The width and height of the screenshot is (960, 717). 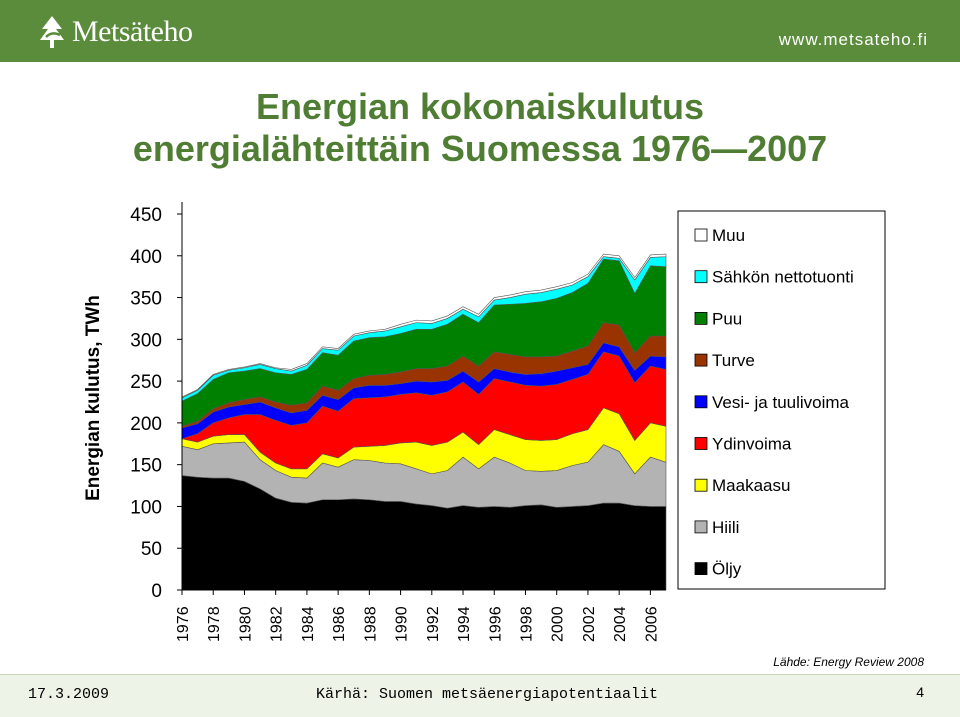 What do you see at coordinates (93, 398) in the screenshot?
I see `y-axis-label: Energian kulutus, TWh` at bounding box center [93, 398].